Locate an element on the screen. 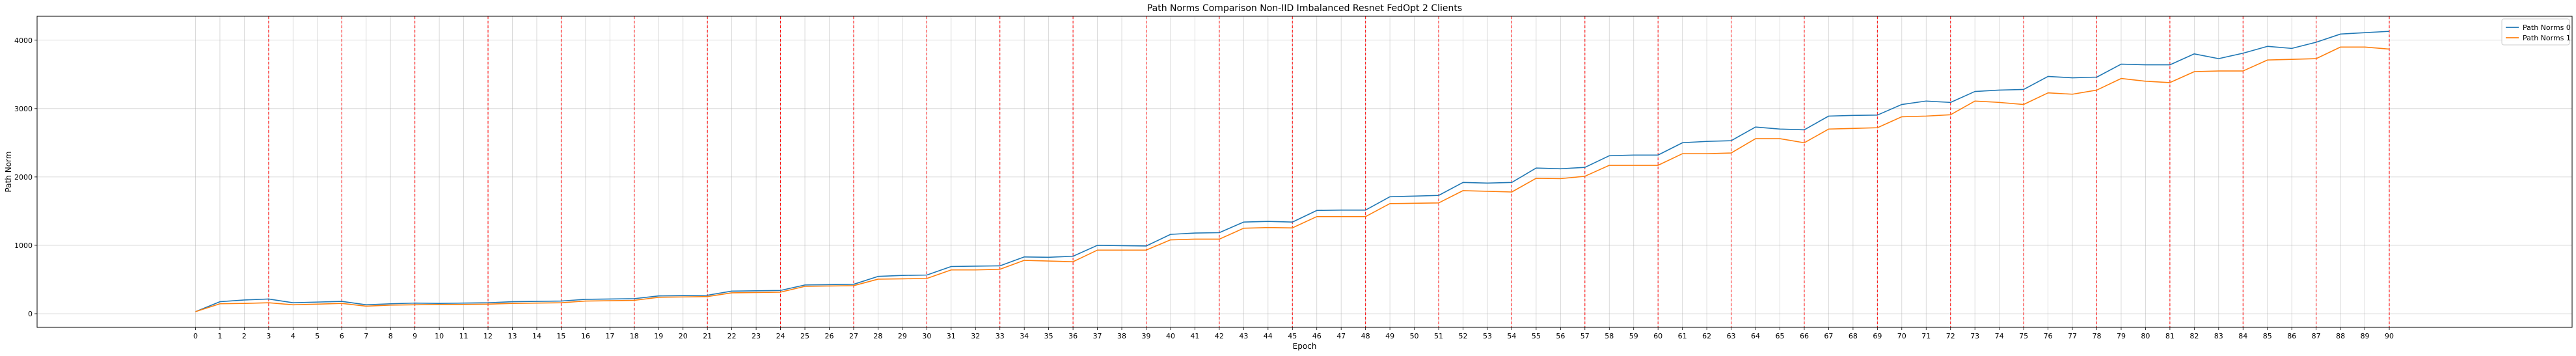 Image resolution: width=2576 pixels, height=356 pixels. x-tick-label: 4 is located at coordinates (293, 336).